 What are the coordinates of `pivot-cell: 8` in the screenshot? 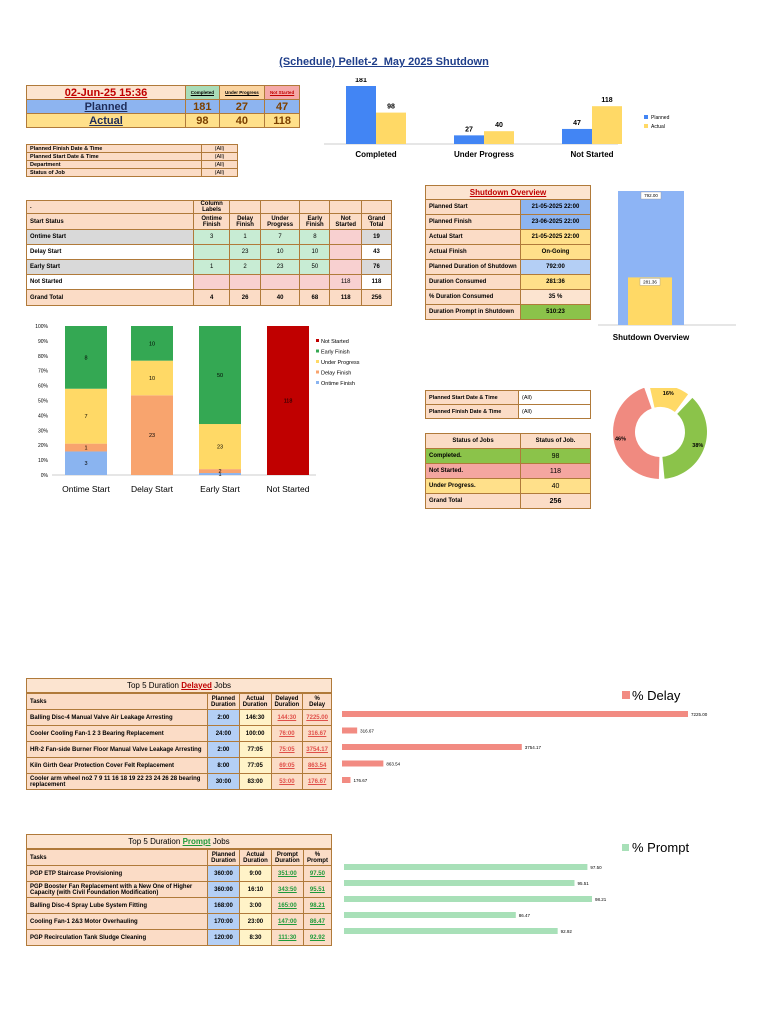 It's located at (315, 237).